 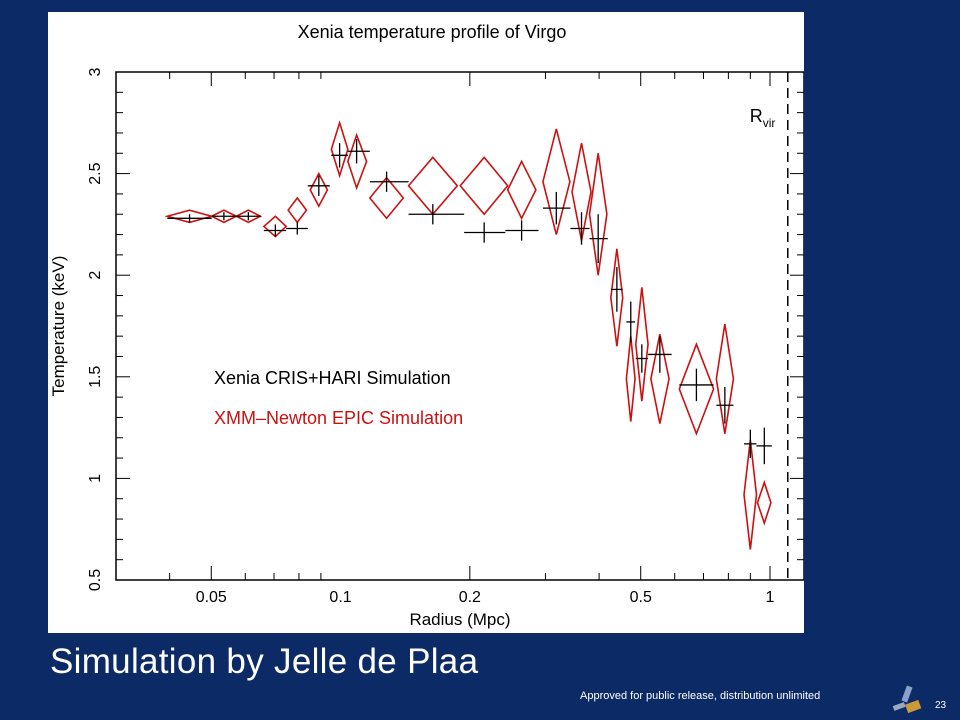 I want to click on y-tick-label: 2.5, so click(x=95, y=173).